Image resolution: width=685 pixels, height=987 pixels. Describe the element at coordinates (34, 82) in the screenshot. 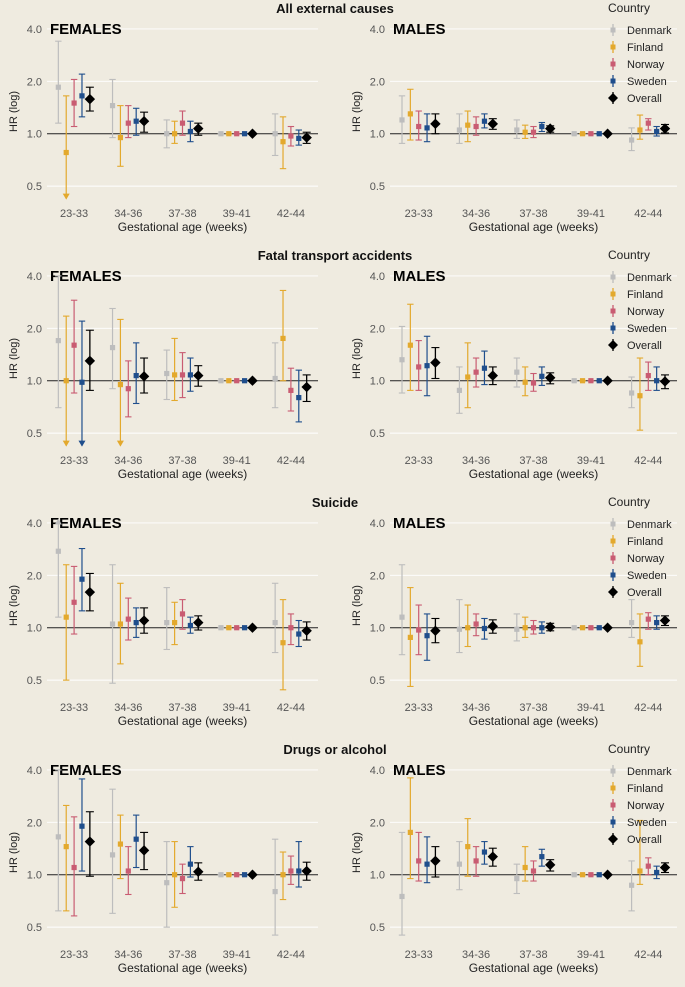

I see `y-tick-label: 2.0` at that location.